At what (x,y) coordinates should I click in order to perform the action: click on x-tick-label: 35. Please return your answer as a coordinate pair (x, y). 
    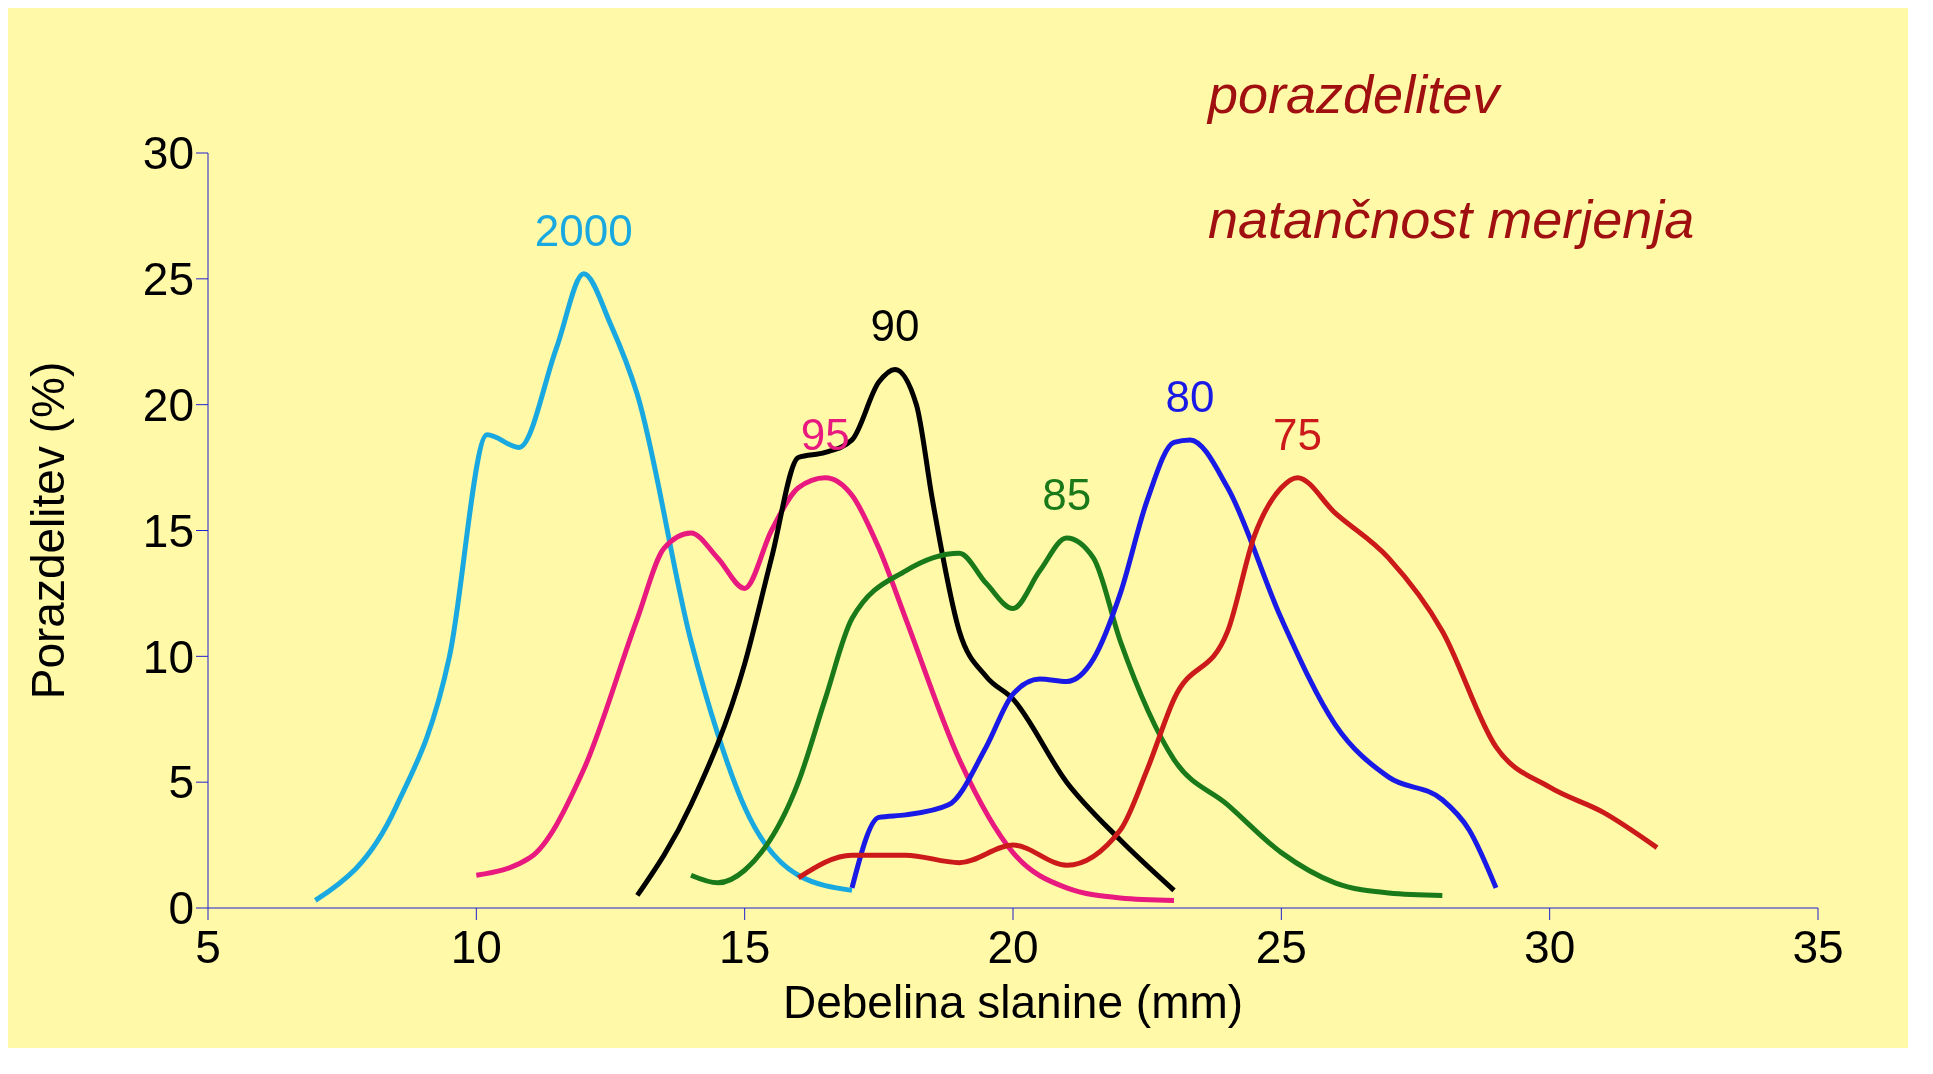
    Looking at the image, I should click on (1818, 946).